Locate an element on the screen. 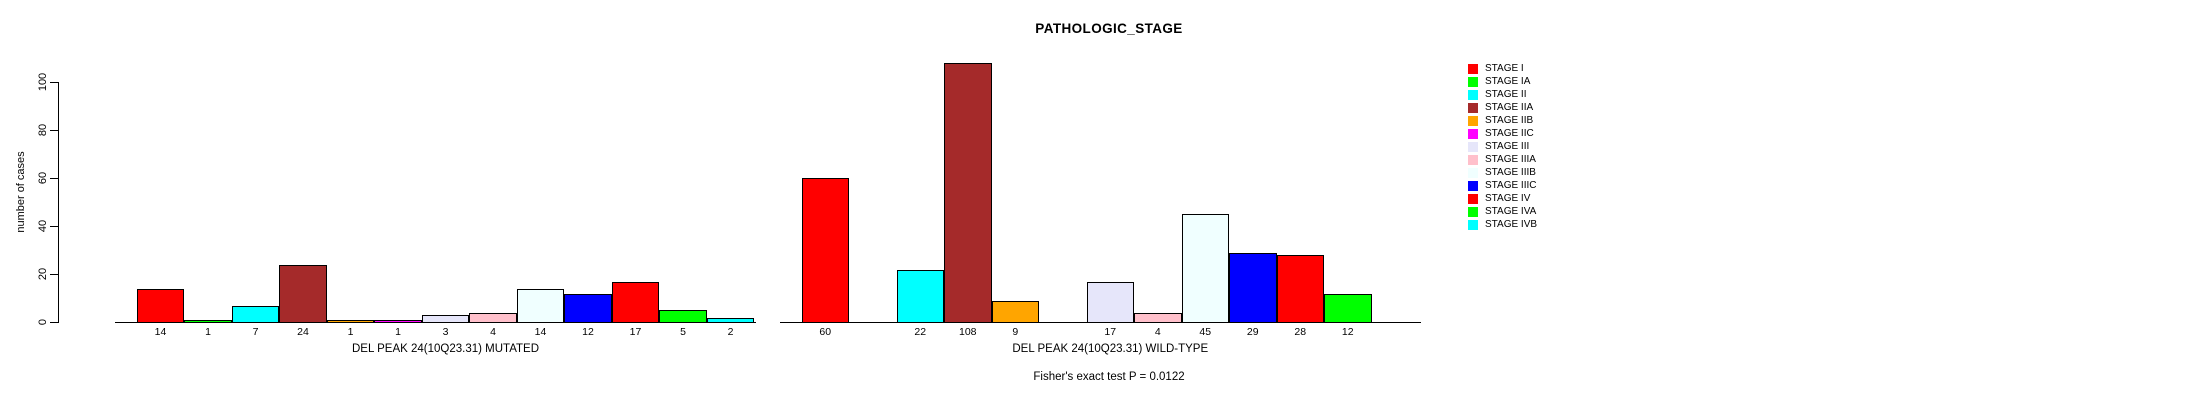  legend-label: STAGE IA is located at coordinates (1508, 81).